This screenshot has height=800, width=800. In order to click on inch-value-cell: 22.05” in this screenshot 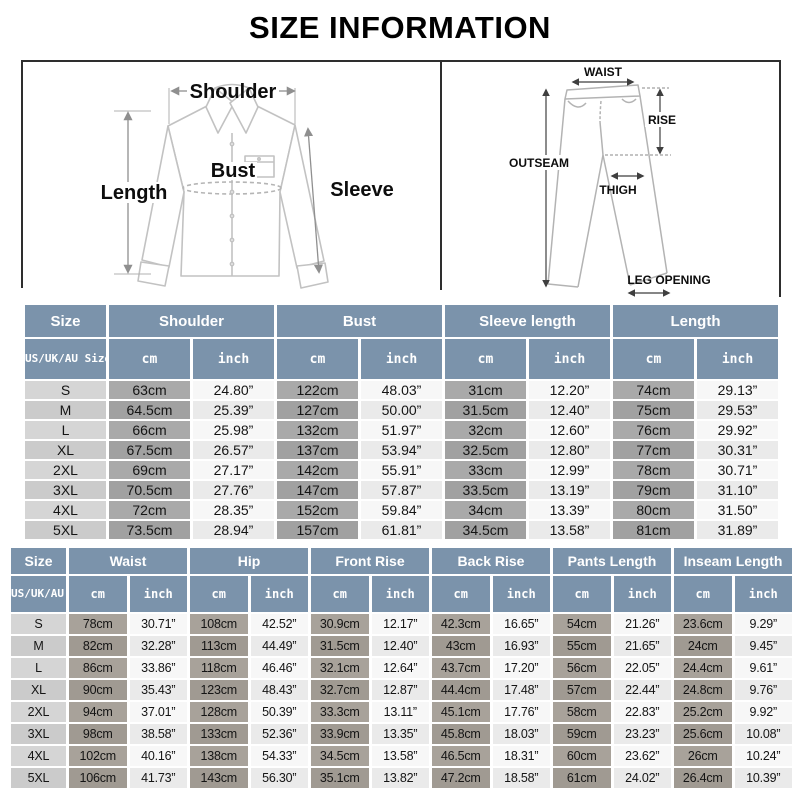, I will do `click(642, 668)`.